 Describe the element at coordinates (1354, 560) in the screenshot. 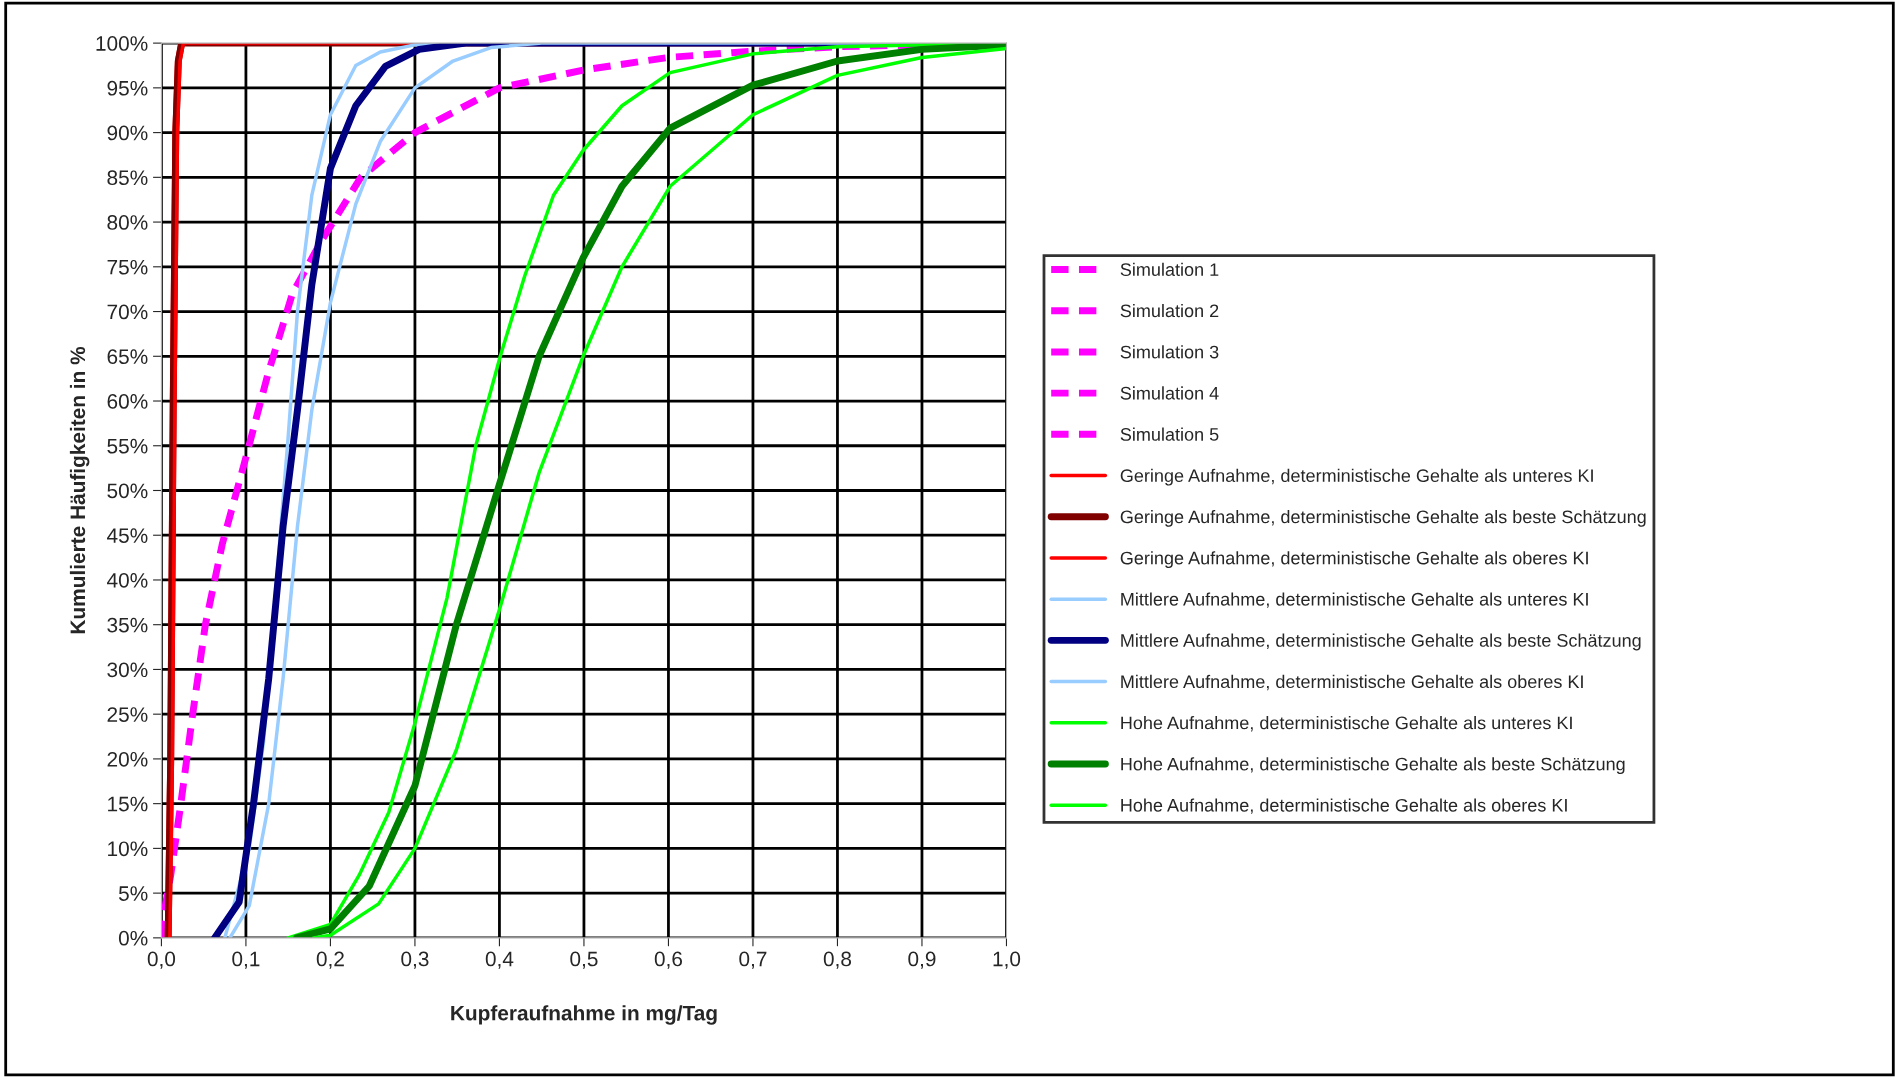

I see `legend-label: Geringe Aufnahme, deterministische Gehalte als oberes KI` at that location.